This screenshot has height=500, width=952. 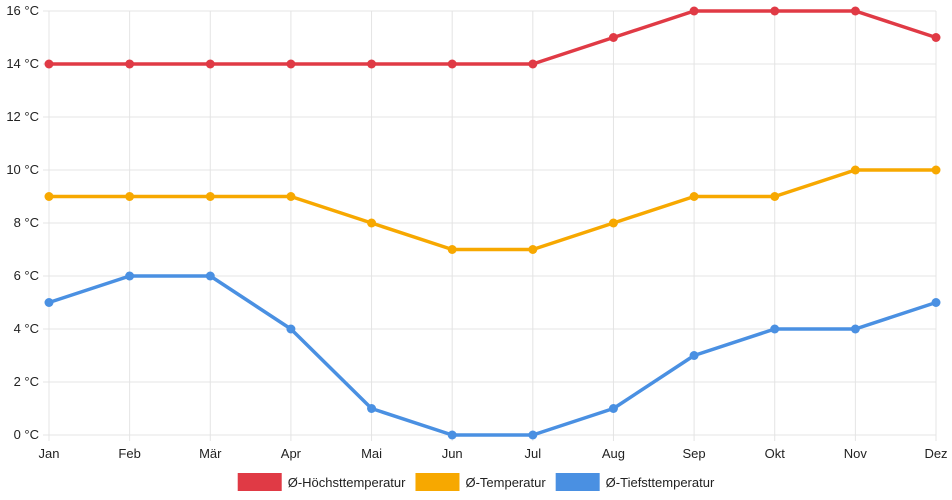 I want to click on legend-label: Ø-Höchsttemperatur, so click(x=347, y=482).